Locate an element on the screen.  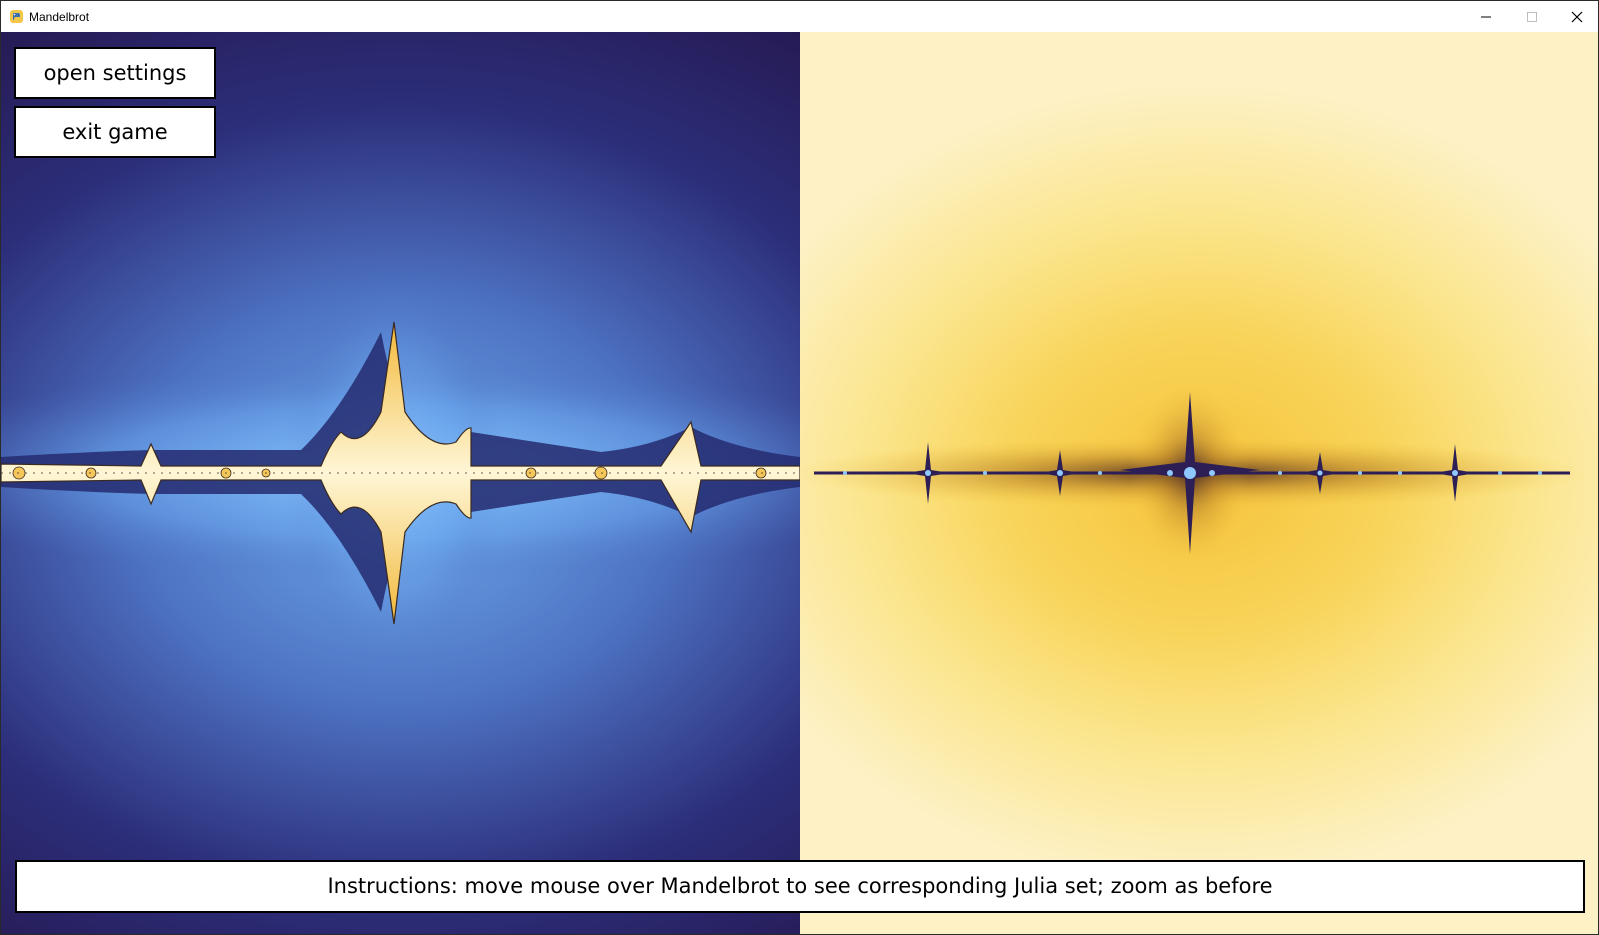
close-button is located at coordinates (1576, 16).